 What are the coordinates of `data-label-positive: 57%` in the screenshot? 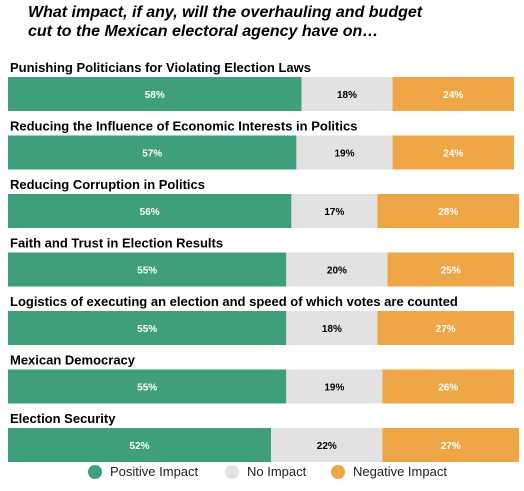 It's located at (152, 154).